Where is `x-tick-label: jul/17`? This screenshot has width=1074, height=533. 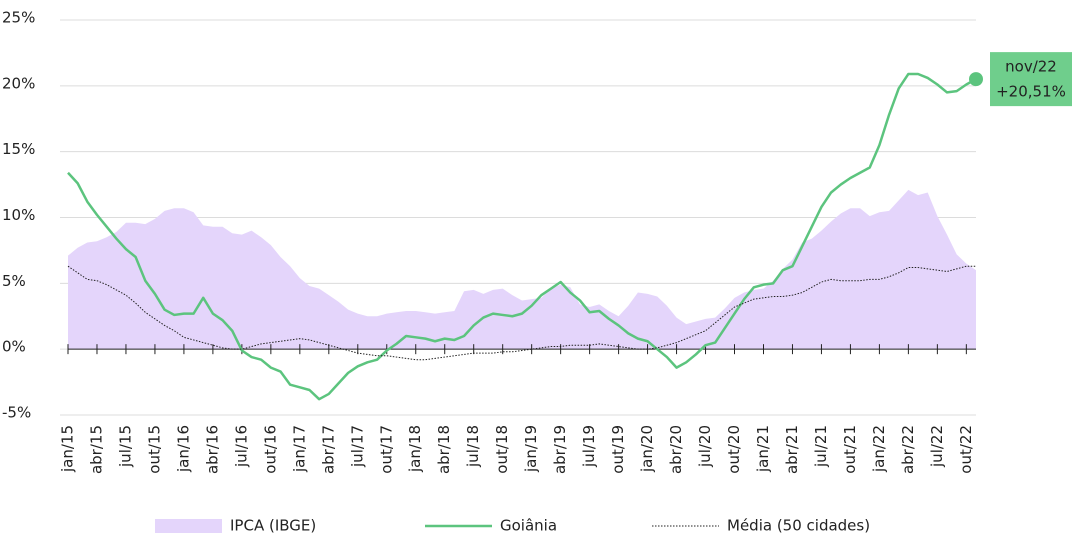 x-tick-label: jul/17 is located at coordinates (357, 446).